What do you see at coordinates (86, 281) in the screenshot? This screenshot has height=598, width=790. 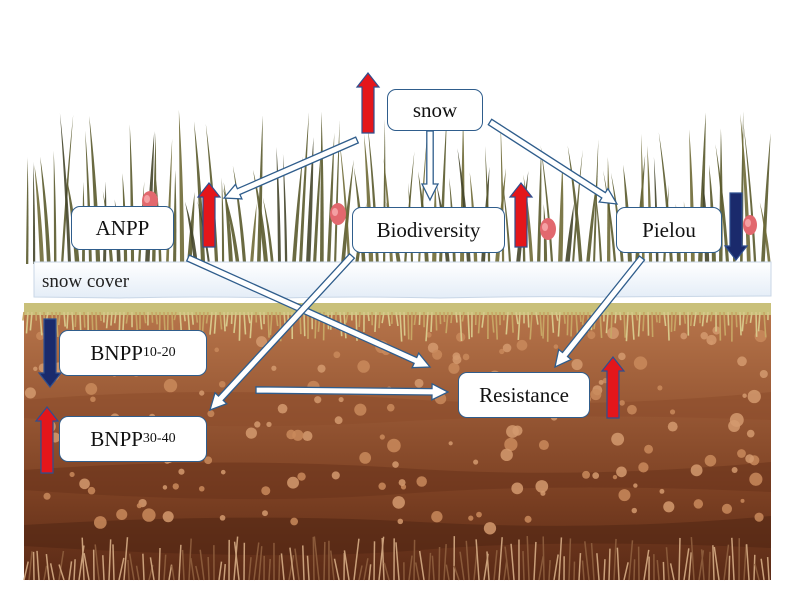 I see `snow-cover-label: snow cover` at bounding box center [86, 281].